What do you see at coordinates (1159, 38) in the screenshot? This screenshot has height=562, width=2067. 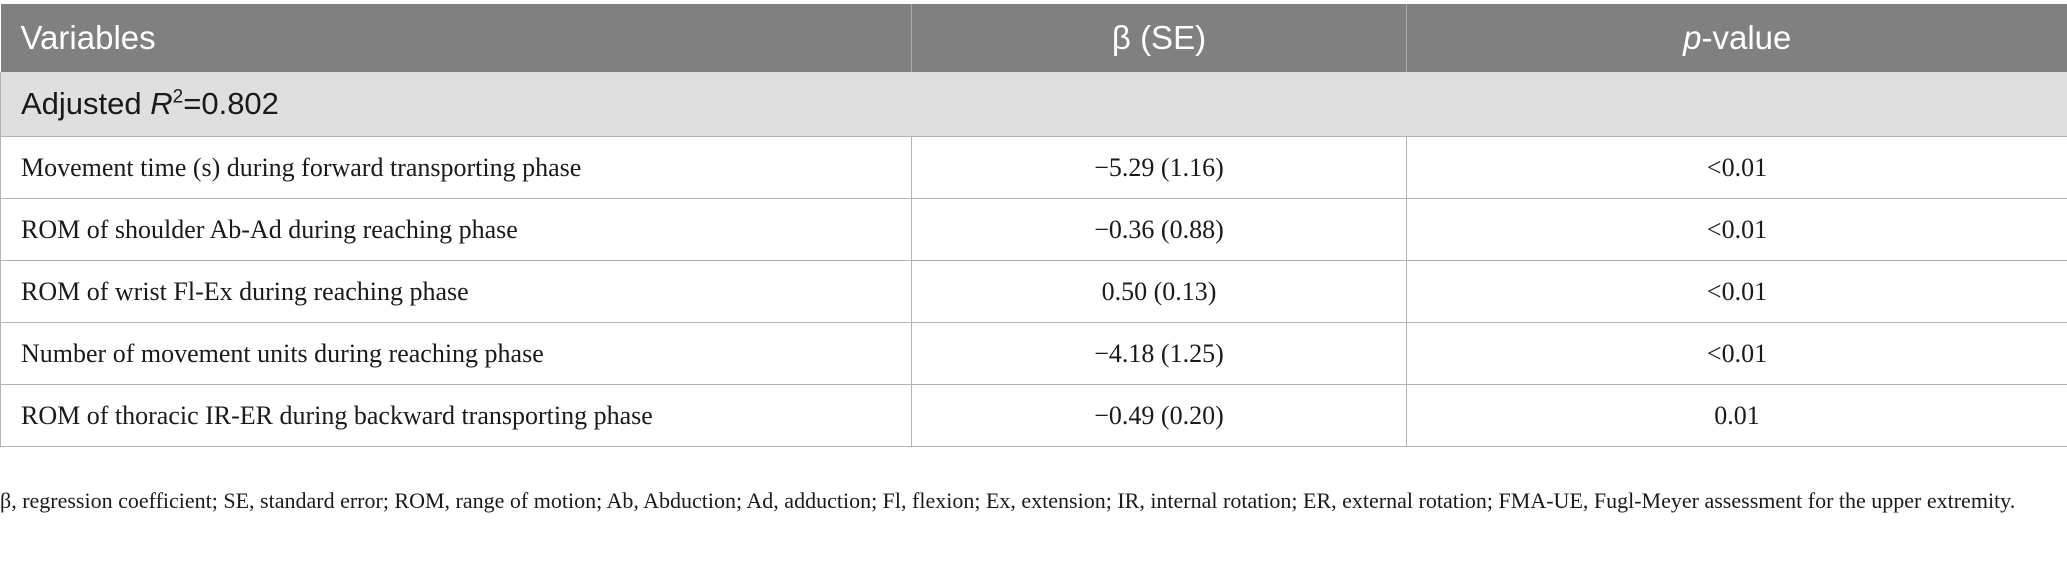 I see `header-beta-se: β (SE)` at bounding box center [1159, 38].